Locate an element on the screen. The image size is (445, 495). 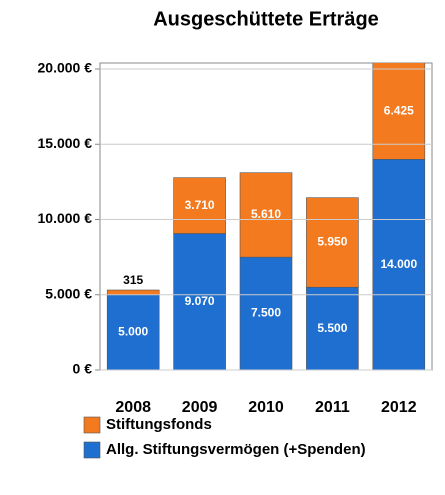
y-tick-label: 10.000 € is located at coordinates (65, 218).